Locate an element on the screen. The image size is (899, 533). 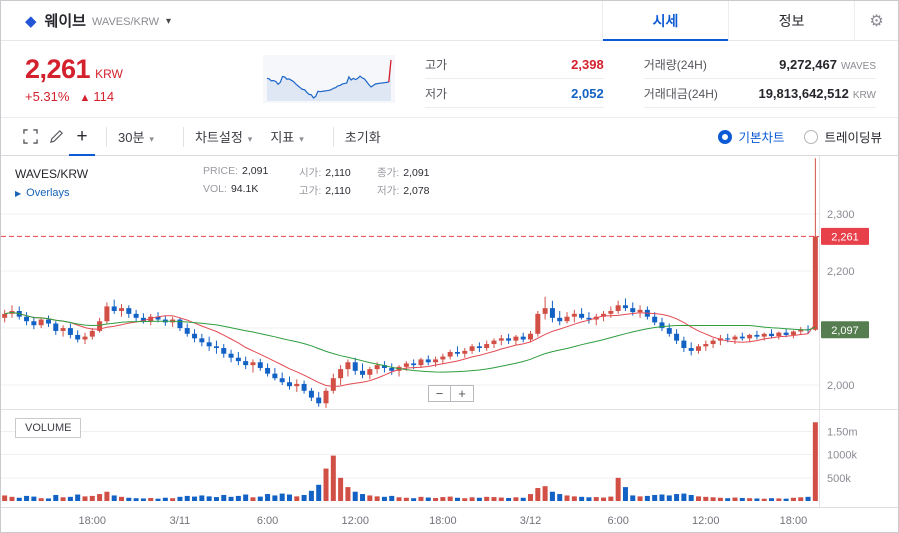
chart-settings-dropdown: 차트설정 ▾ is located at coordinates (223, 136).